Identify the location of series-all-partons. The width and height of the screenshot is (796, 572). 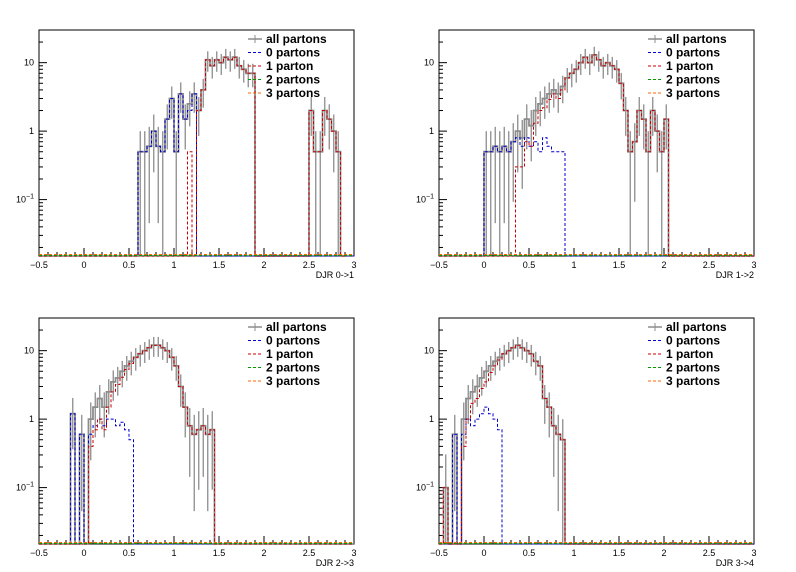
(196, 440).